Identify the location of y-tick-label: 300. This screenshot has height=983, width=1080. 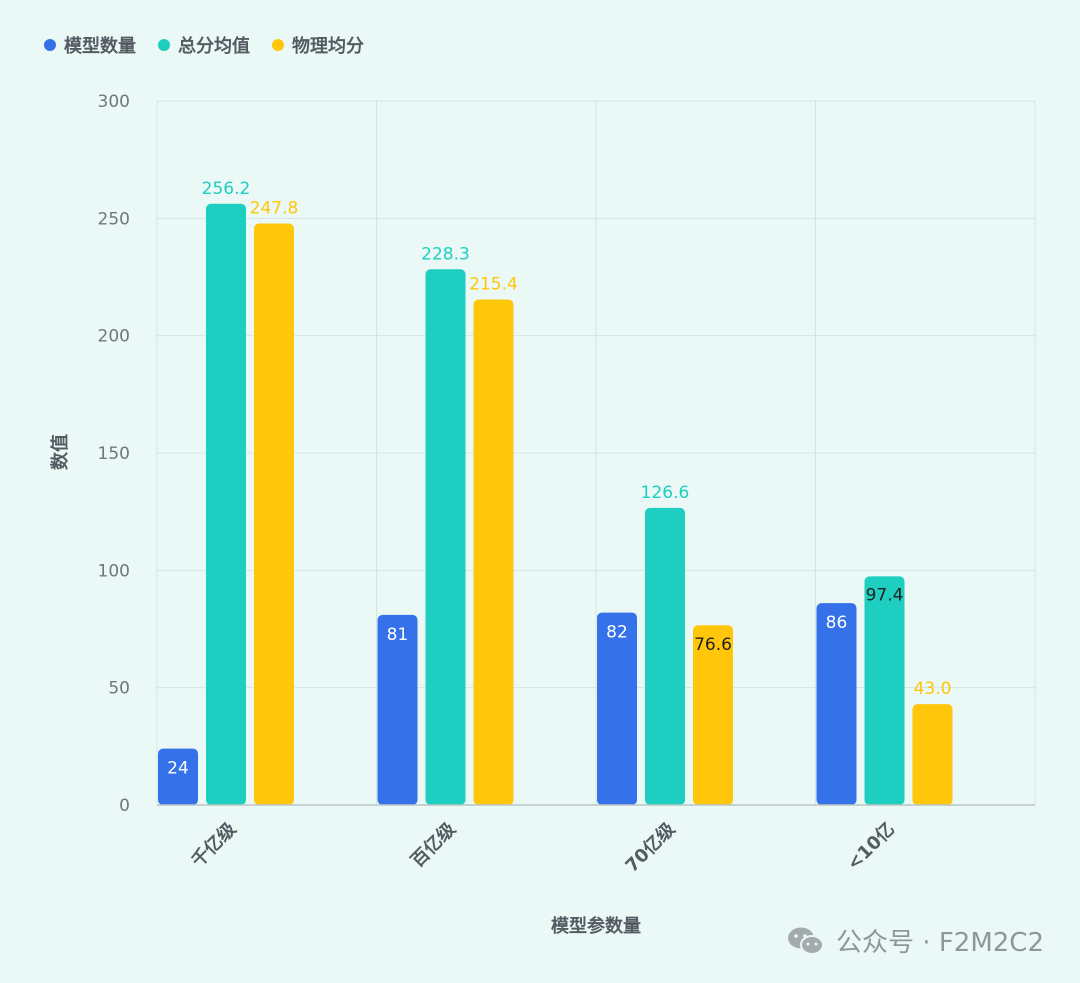
(114, 102).